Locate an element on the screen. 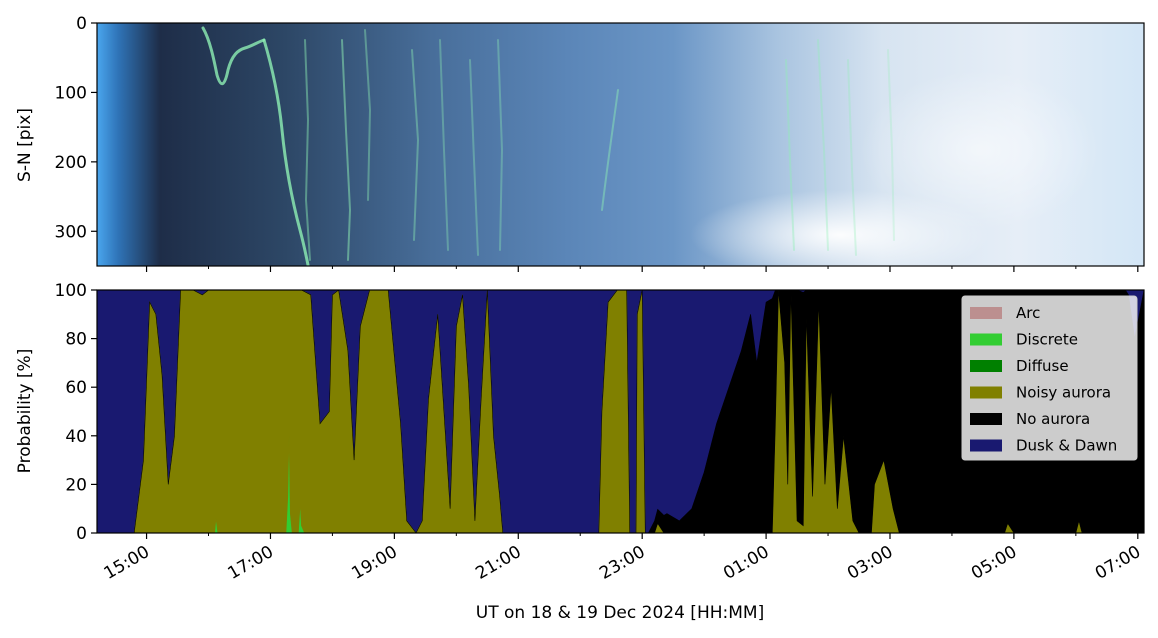  y-tick-label: 300 is located at coordinates (71, 232).